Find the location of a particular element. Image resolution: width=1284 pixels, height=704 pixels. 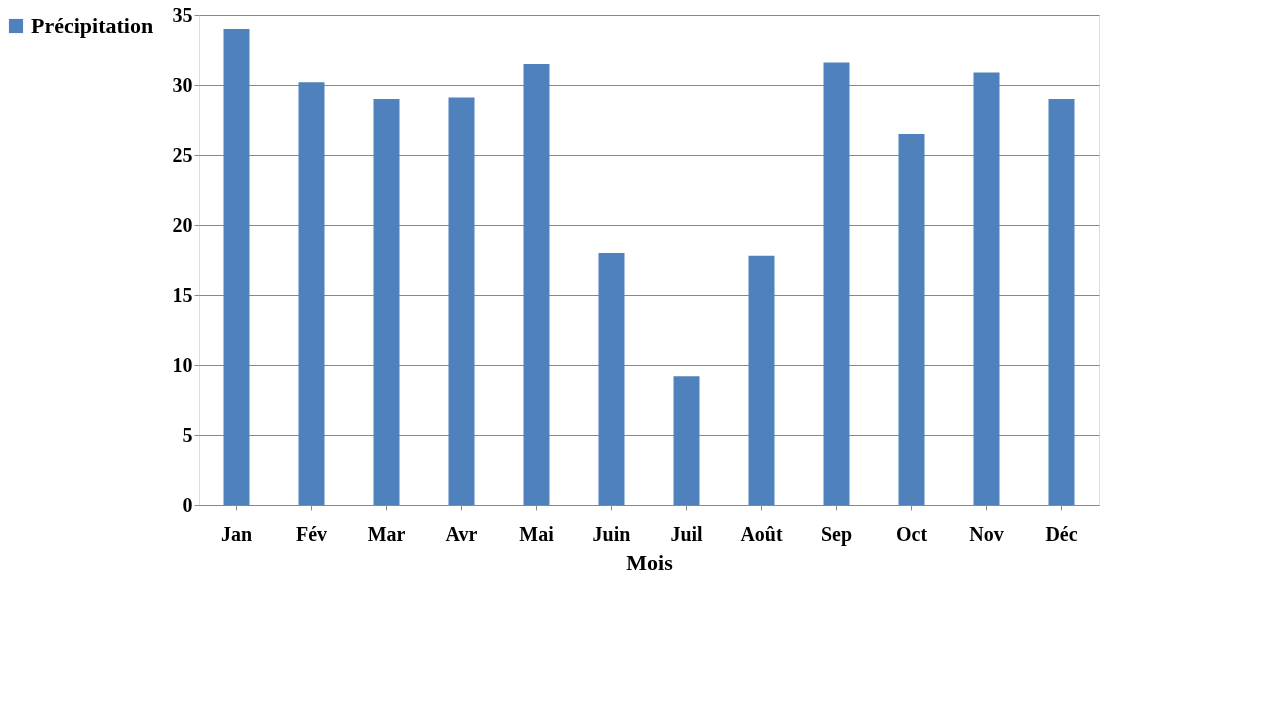

y-tick-label: 30 is located at coordinates (182, 84).